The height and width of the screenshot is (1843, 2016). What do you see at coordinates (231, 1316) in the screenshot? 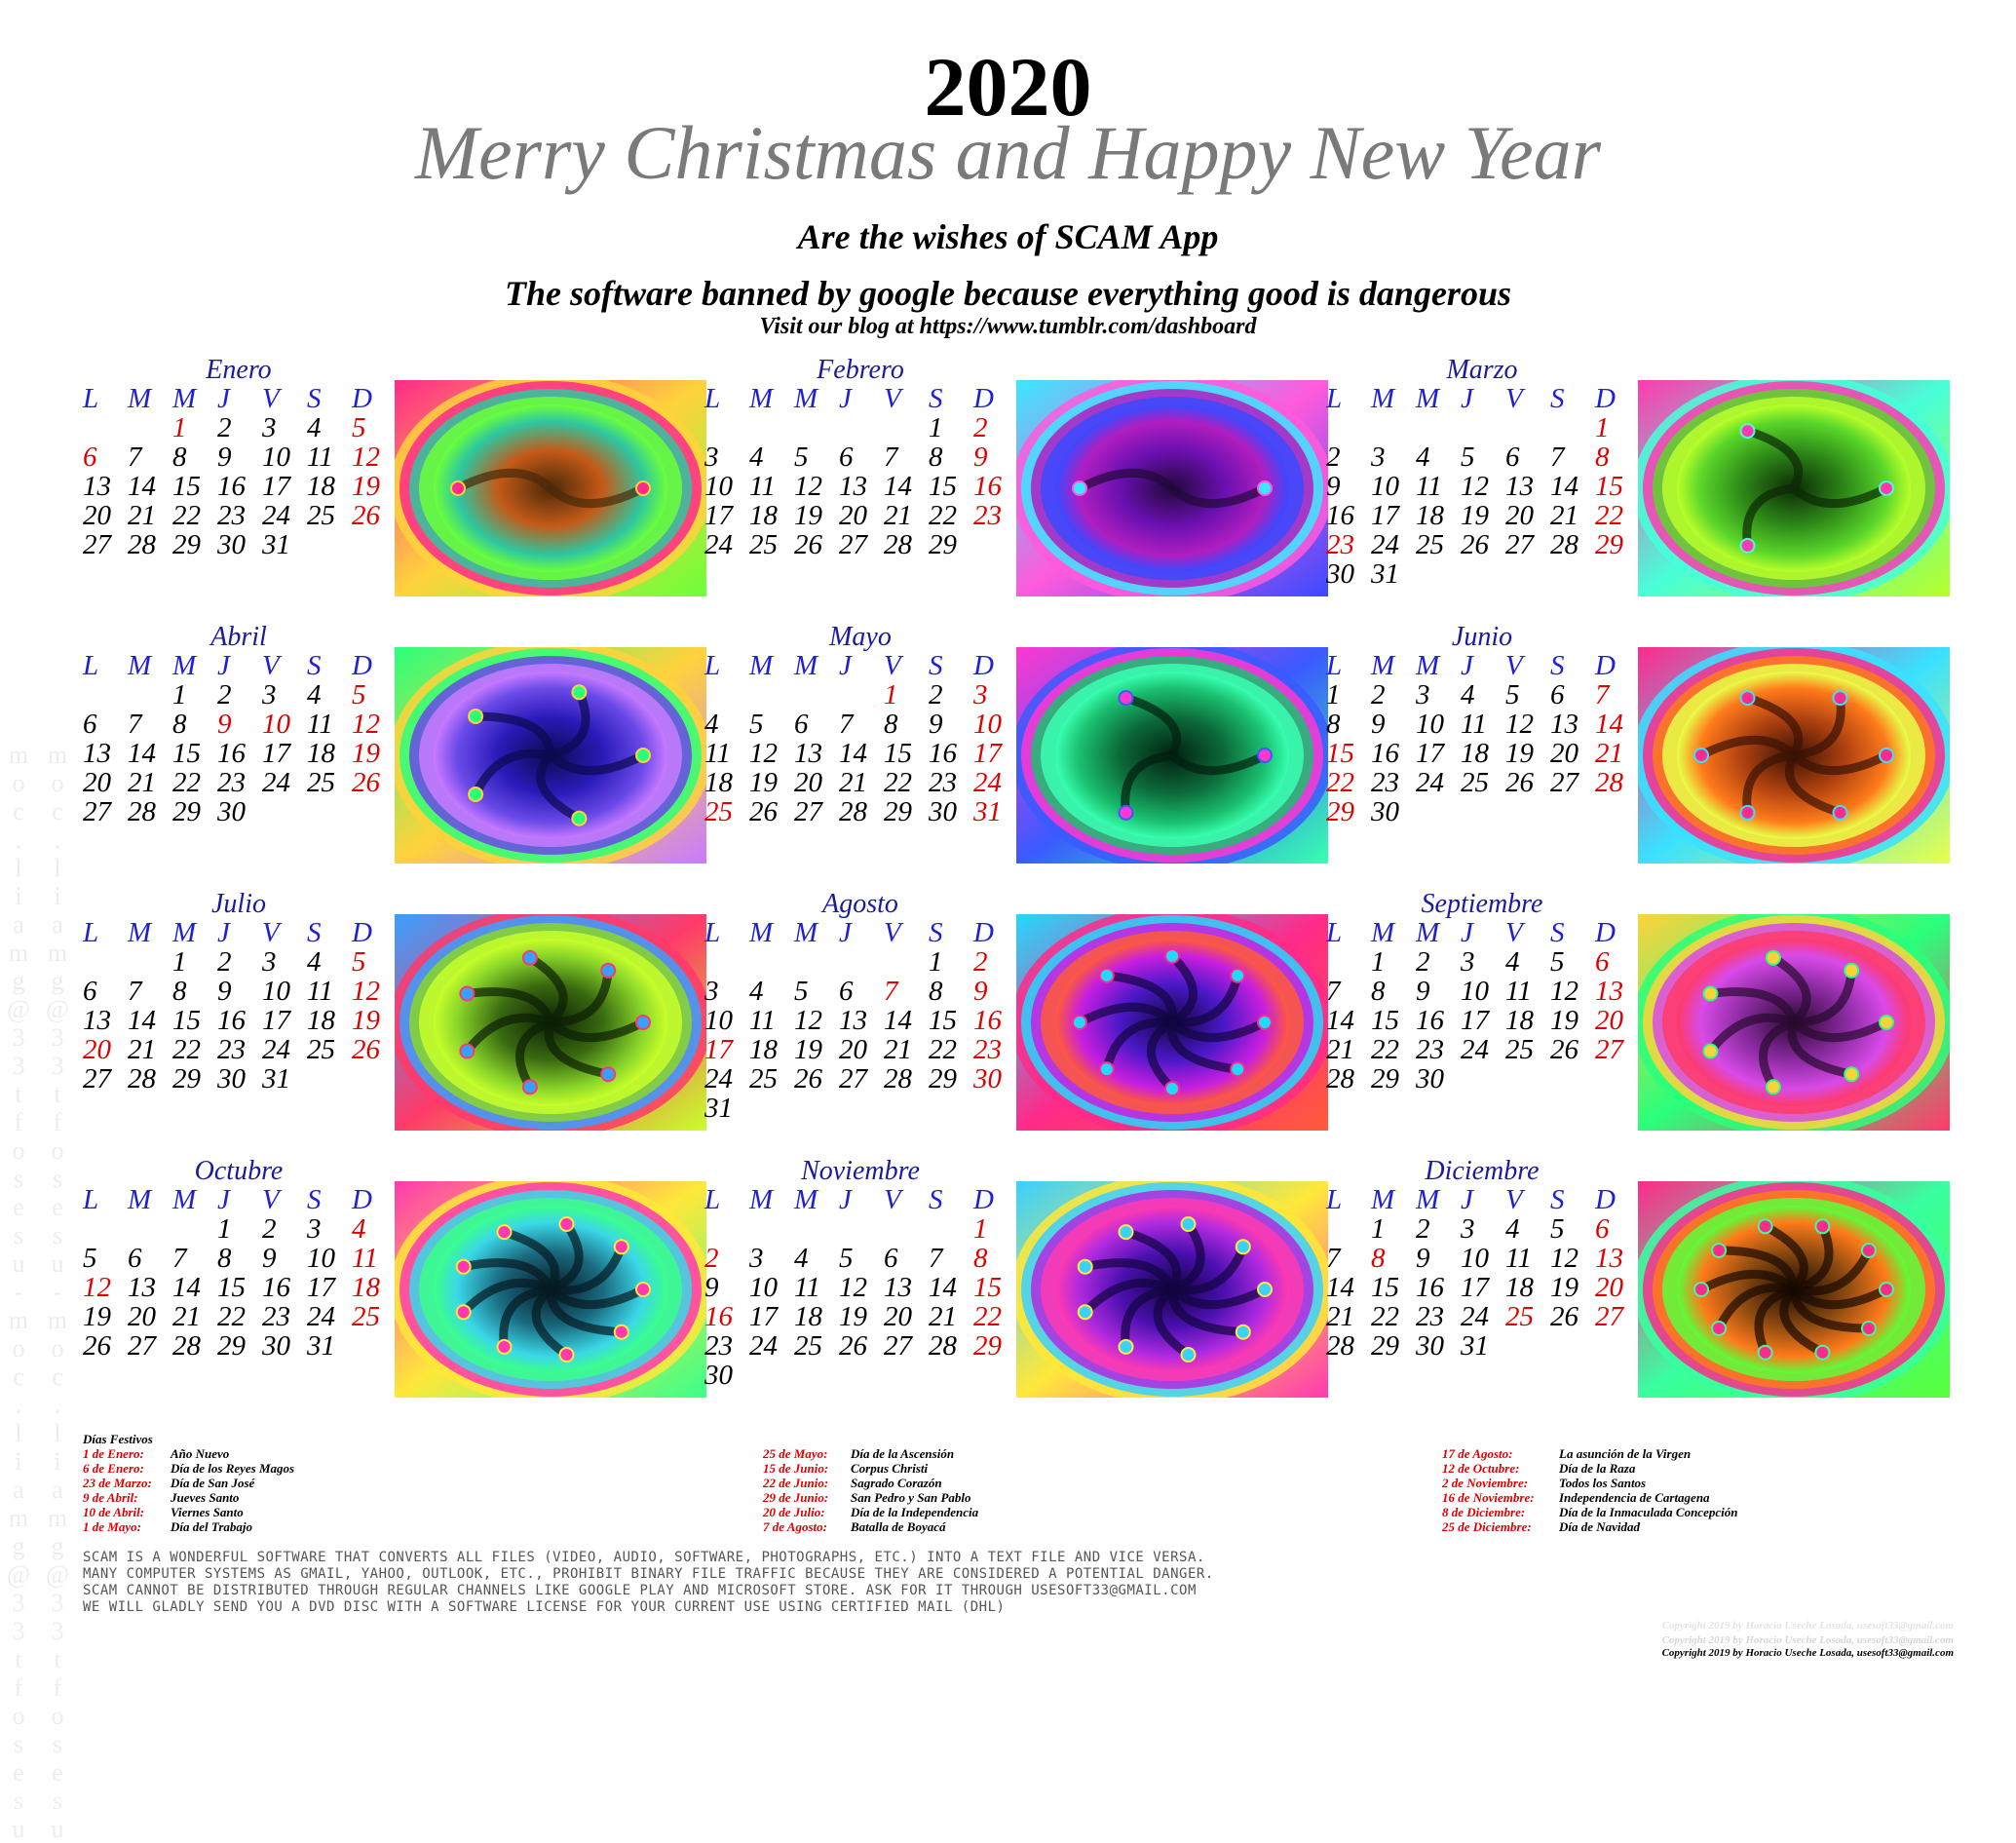
I see `day-cell: 22` at bounding box center [231, 1316].